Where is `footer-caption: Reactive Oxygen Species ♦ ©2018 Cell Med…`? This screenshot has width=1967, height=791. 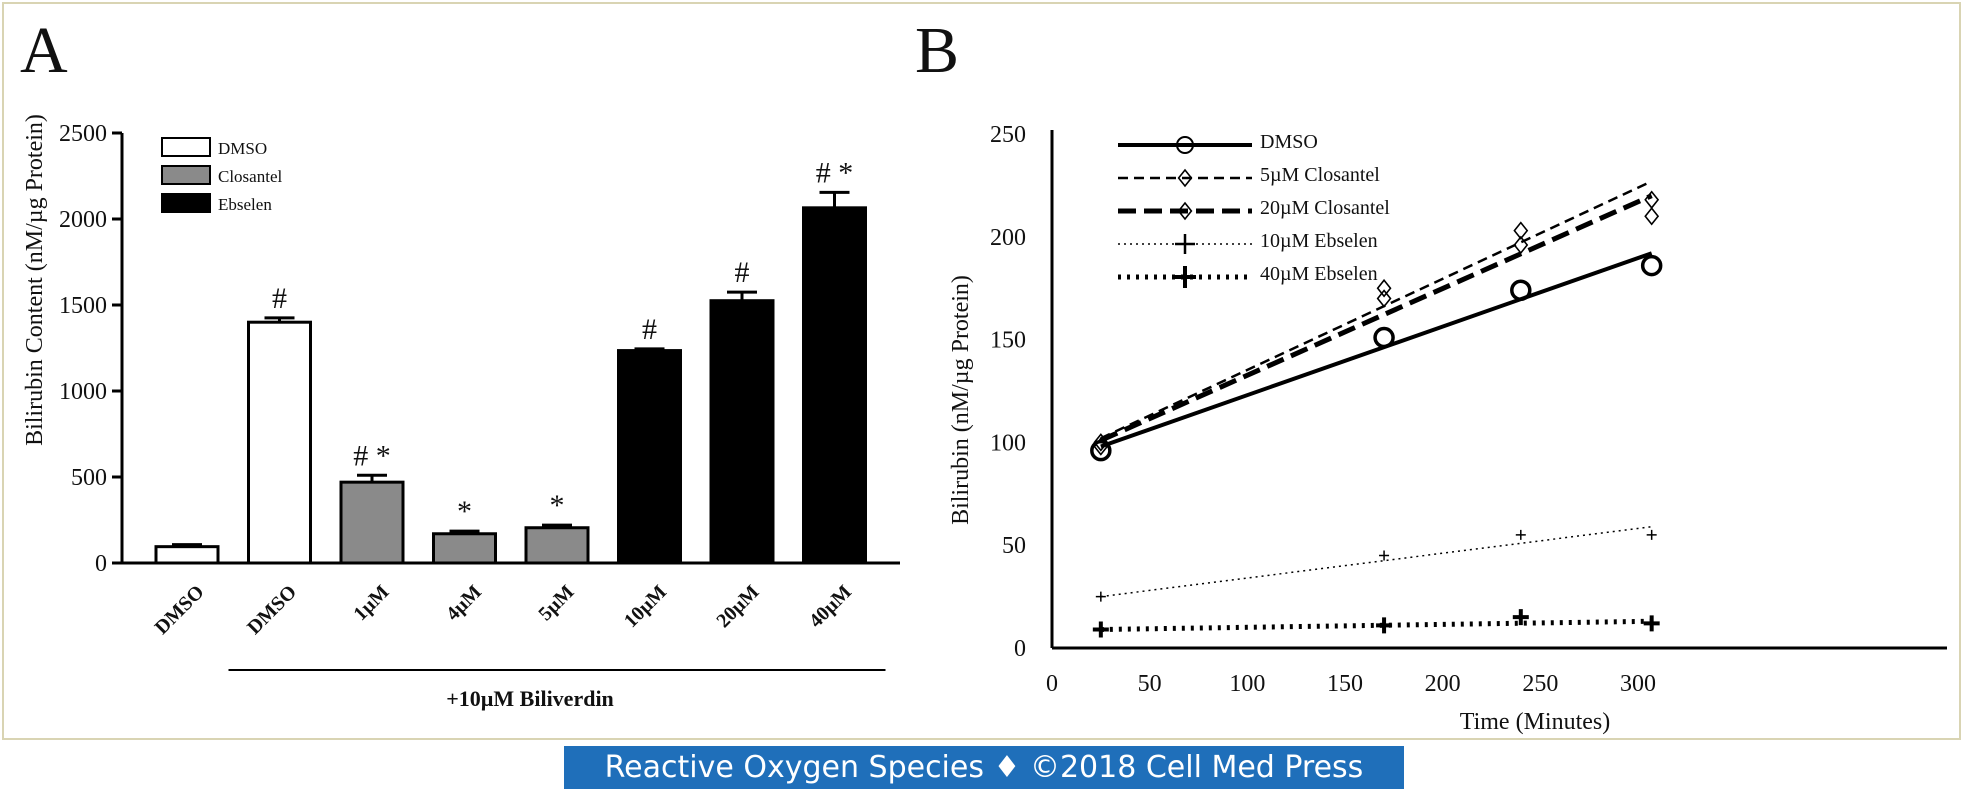
footer-caption: Reactive Oxygen Species ♦ ©2018 Cell Med… is located at coordinates (984, 767).